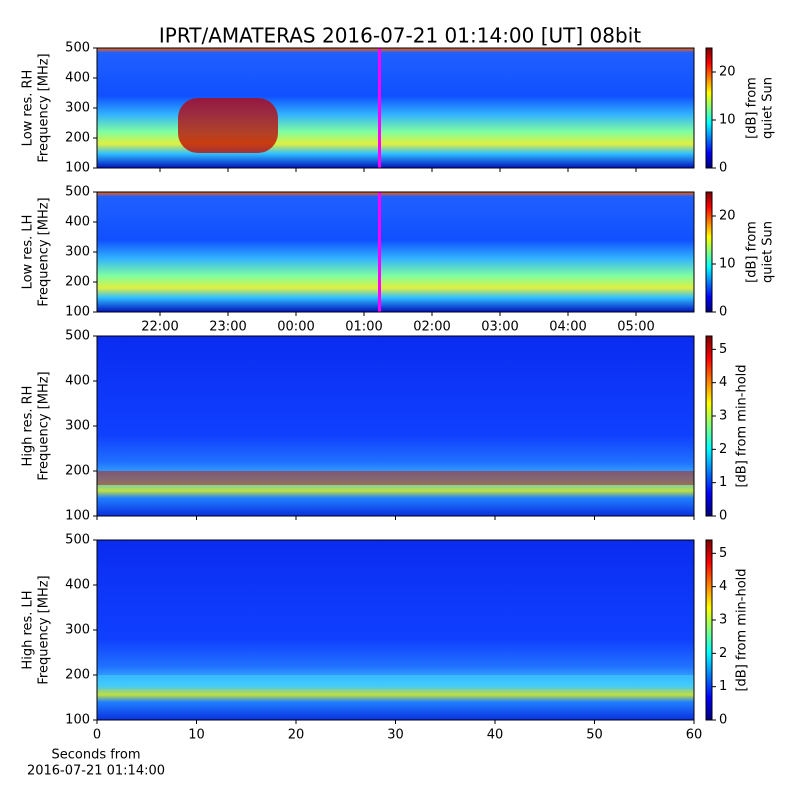 The width and height of the screenshot is (800, 800). I want to click on burst, so click(228, 125).